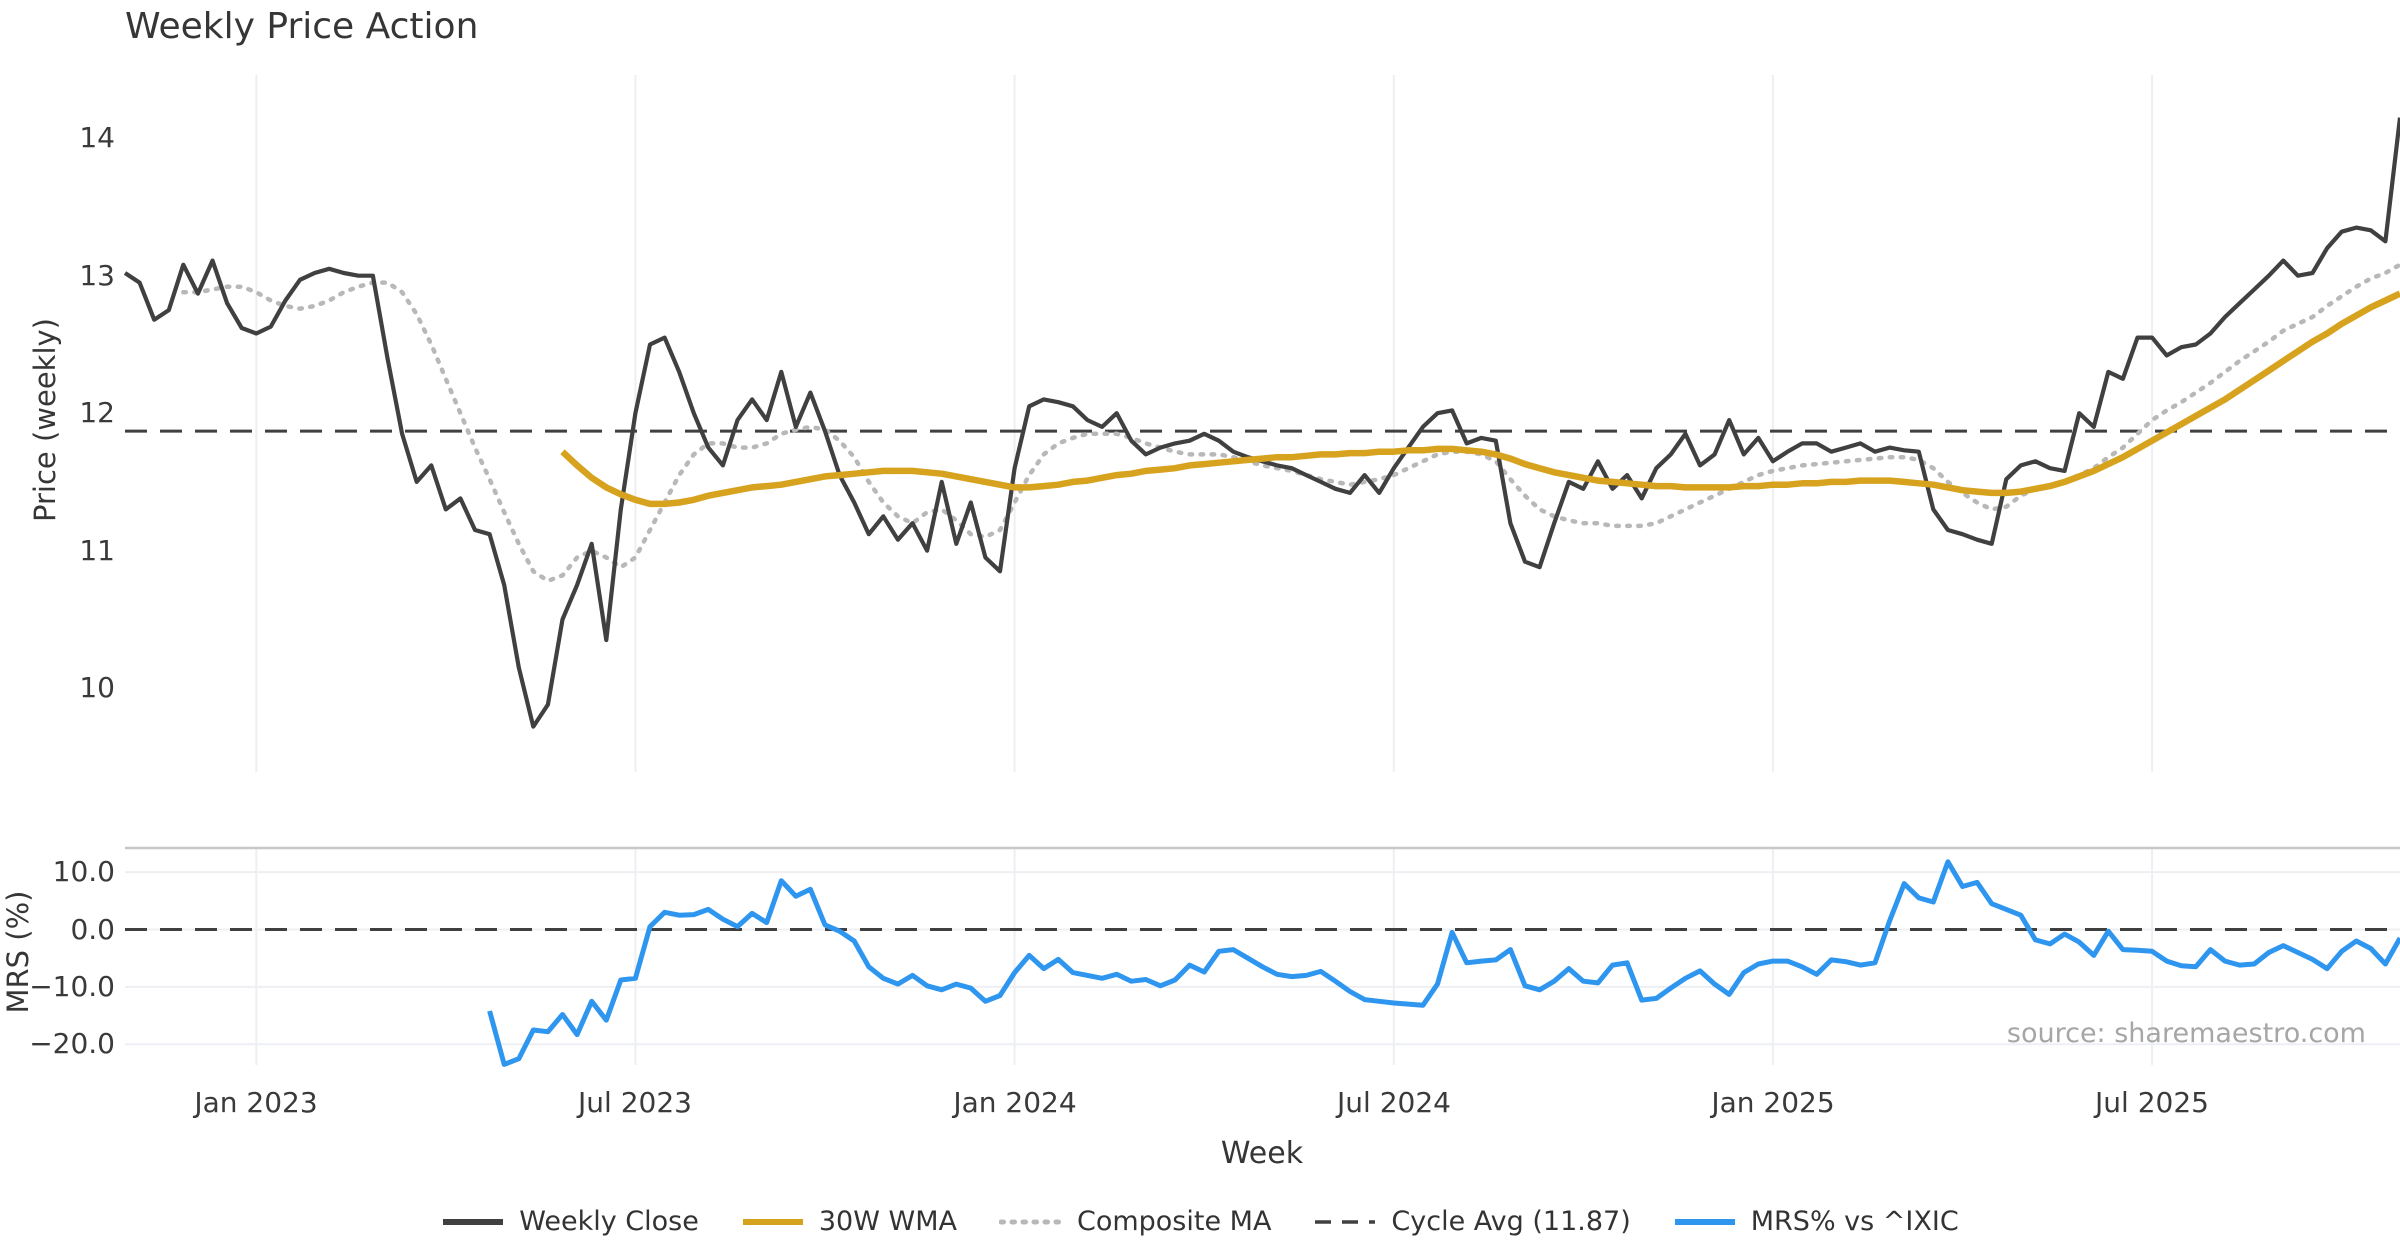 The image size is (2400, 1260). I want to click on mrs-y-tick-label: 10.0, so click(83, 871).